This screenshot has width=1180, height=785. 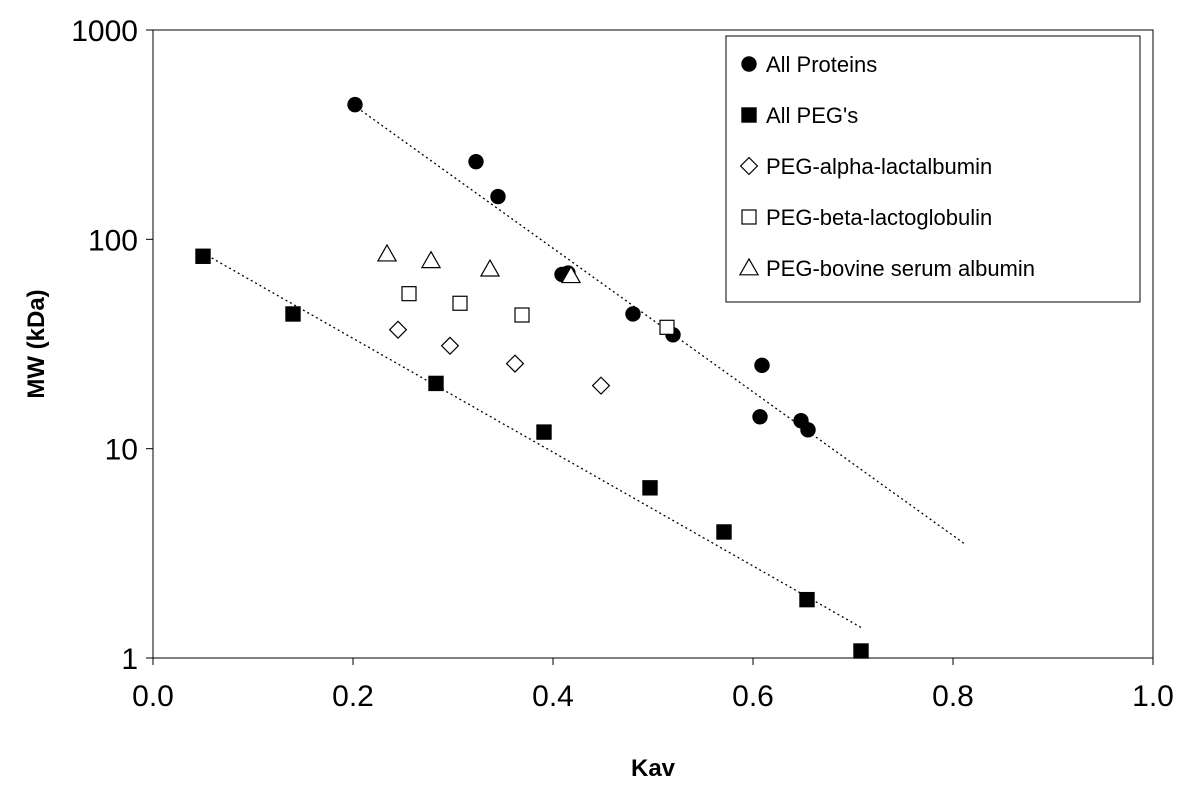 What do you see at coordinates (129, 659) in the screenshot?
I see `y-tick-label: 1` at bounding box center [129, 659].